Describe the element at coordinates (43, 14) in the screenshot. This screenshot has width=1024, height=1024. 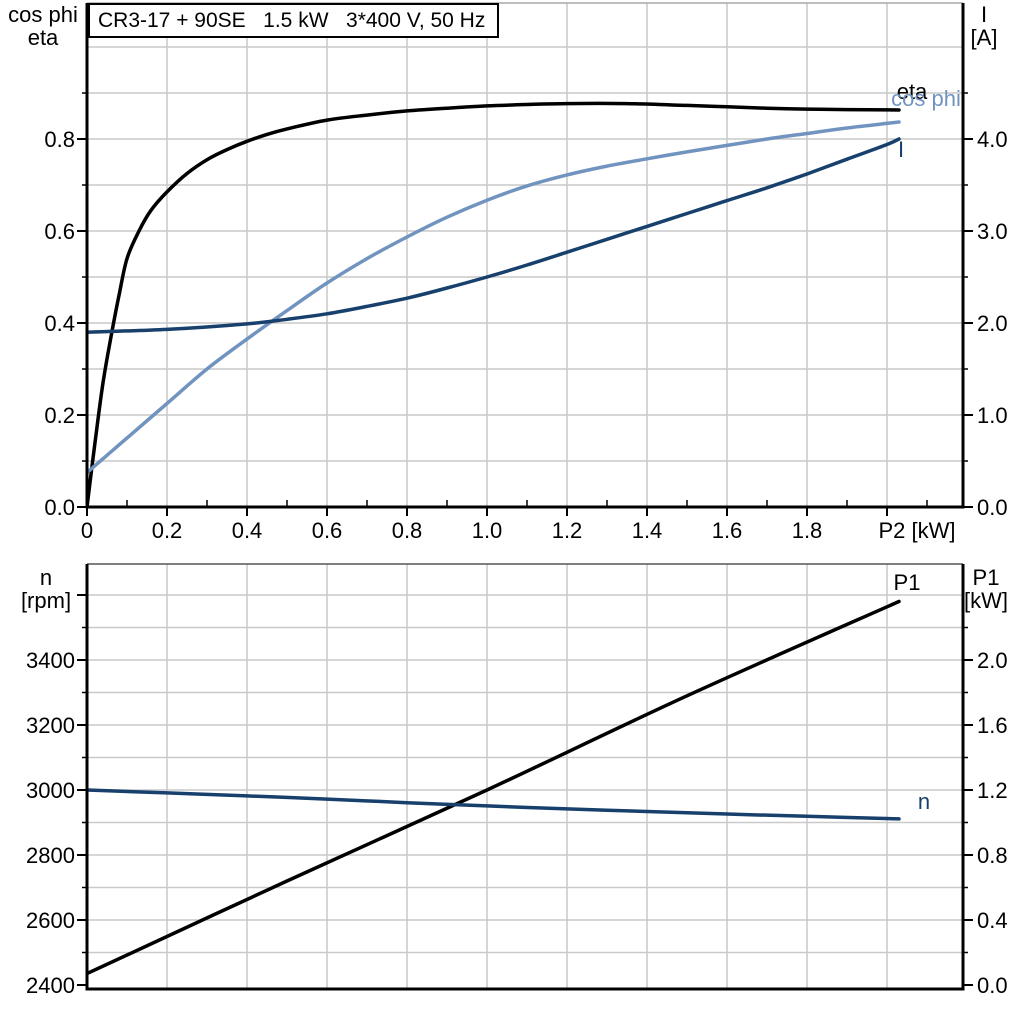
I see `axis-label-cos-phi: cos phi` at that location.